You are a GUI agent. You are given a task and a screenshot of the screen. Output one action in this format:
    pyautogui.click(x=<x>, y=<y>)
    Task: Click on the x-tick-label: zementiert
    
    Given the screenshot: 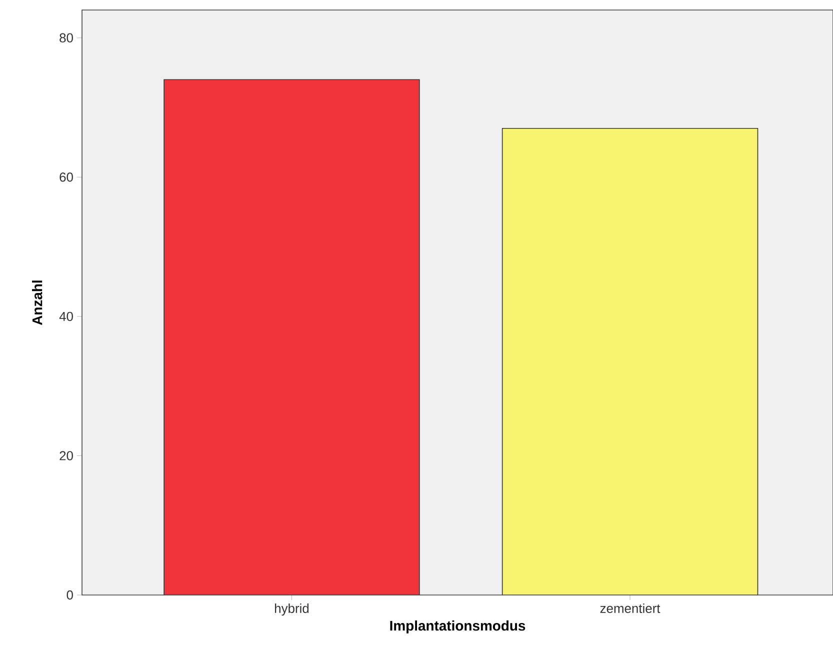 What is the action you would take?
    pyautogui.click(x=630, y=609)
    